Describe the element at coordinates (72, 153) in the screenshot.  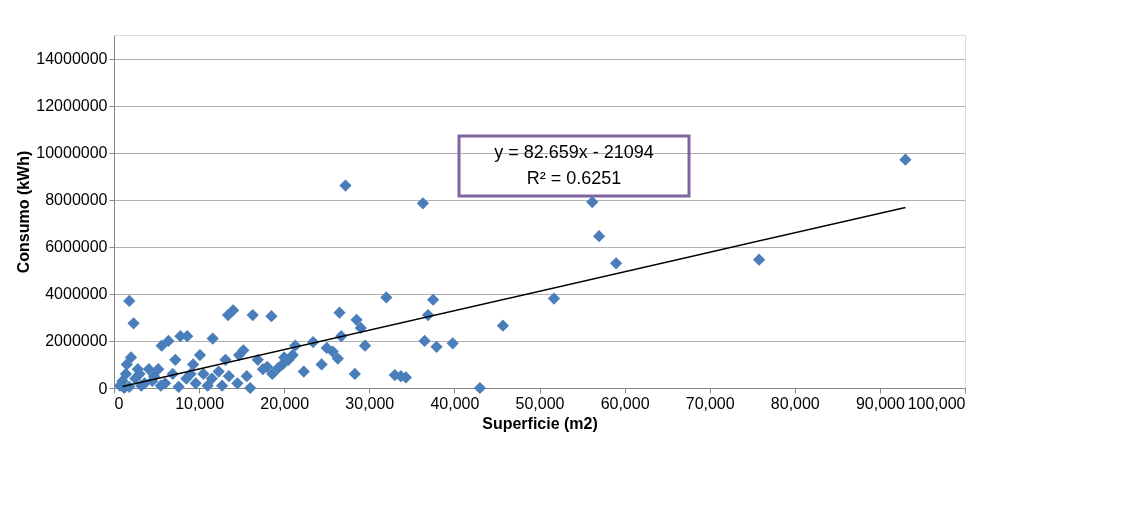
I see `y-tick-label: 10000000` at that location.